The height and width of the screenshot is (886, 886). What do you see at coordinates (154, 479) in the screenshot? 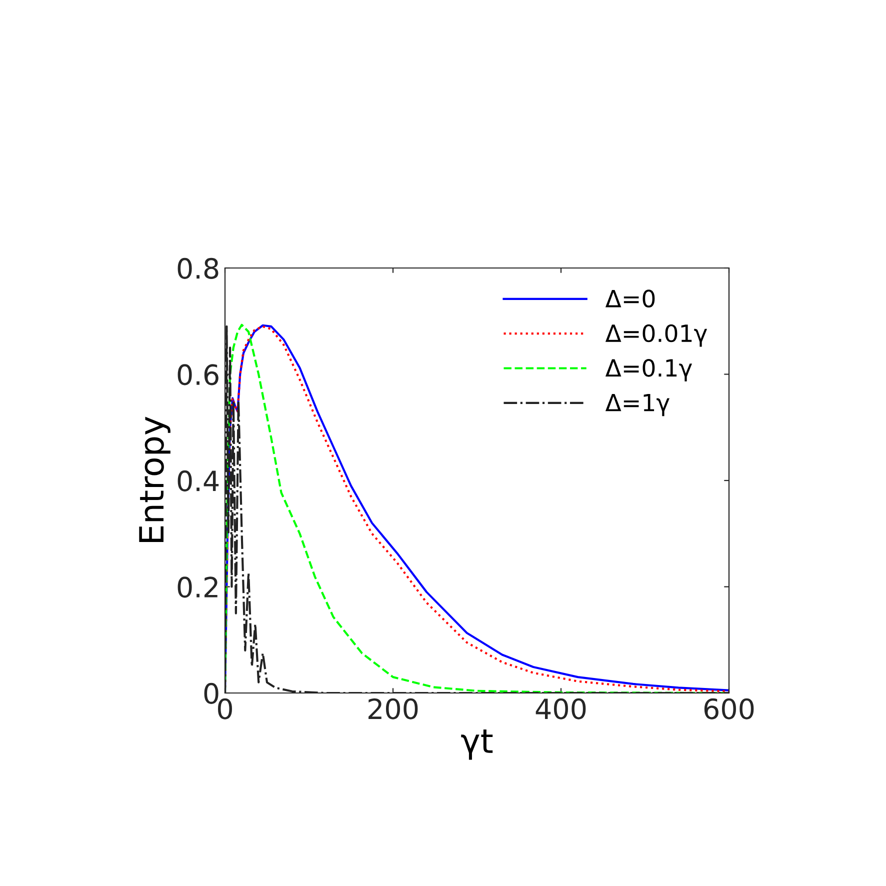
I see `y-axis-title: Entropy` at bounding box center [154, 479].